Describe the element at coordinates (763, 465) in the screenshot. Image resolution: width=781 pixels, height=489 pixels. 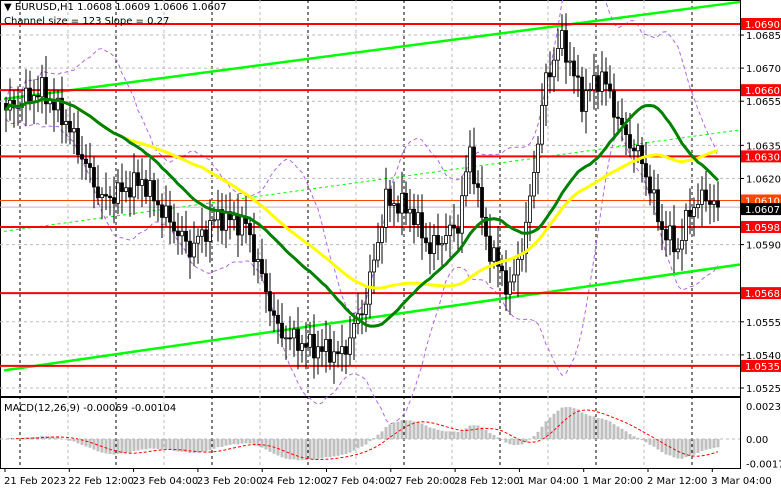
I see `macd-tick-label: -0.00178` at that location.